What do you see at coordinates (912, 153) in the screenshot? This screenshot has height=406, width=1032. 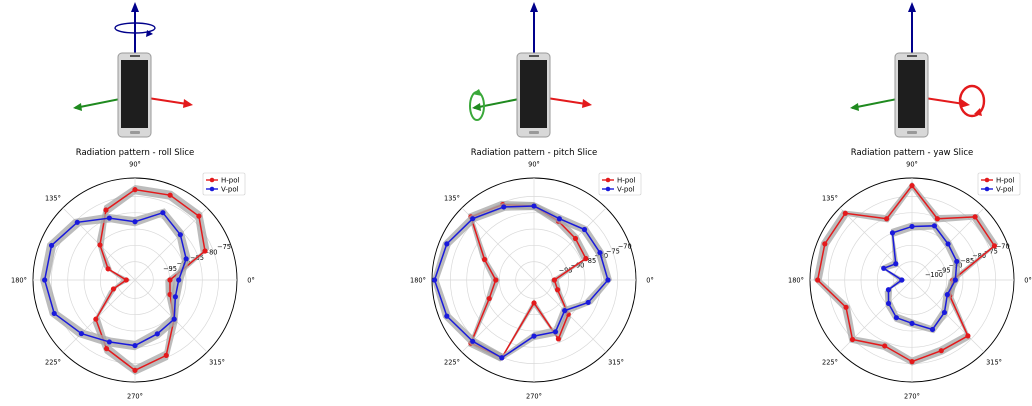 I see `chart-title: Radiation pattern - yaw Slice` at bounding box center [912, 153].